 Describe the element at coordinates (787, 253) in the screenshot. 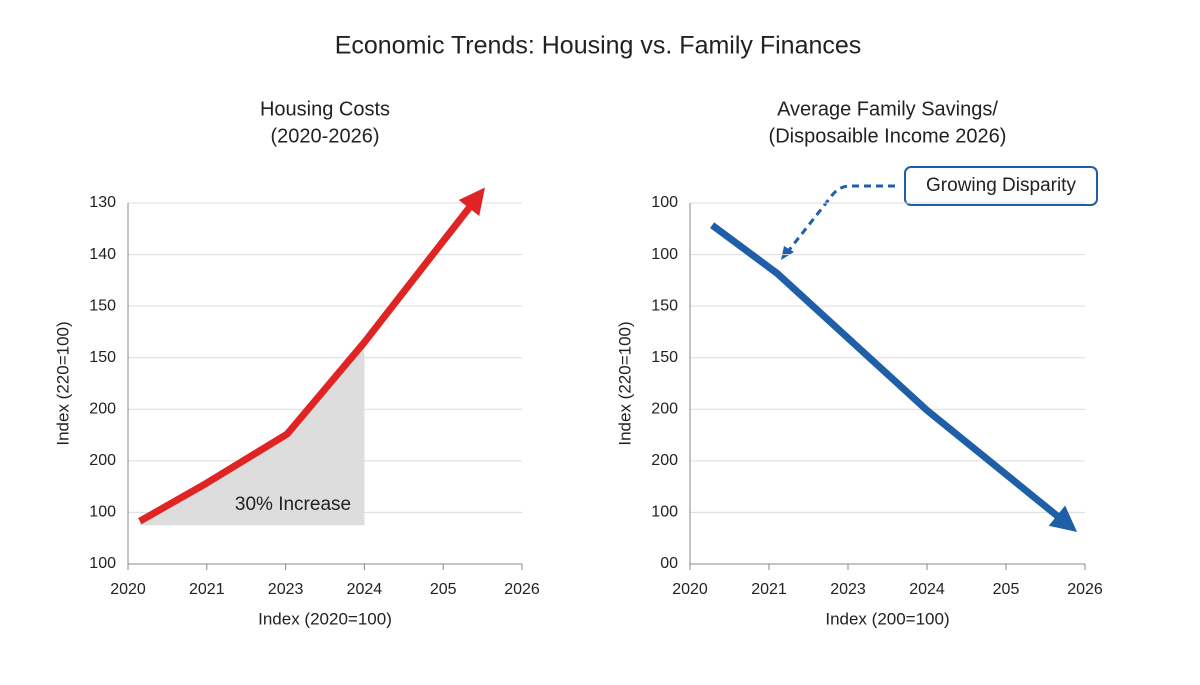

I see `annotation-arrow-head` at that location.